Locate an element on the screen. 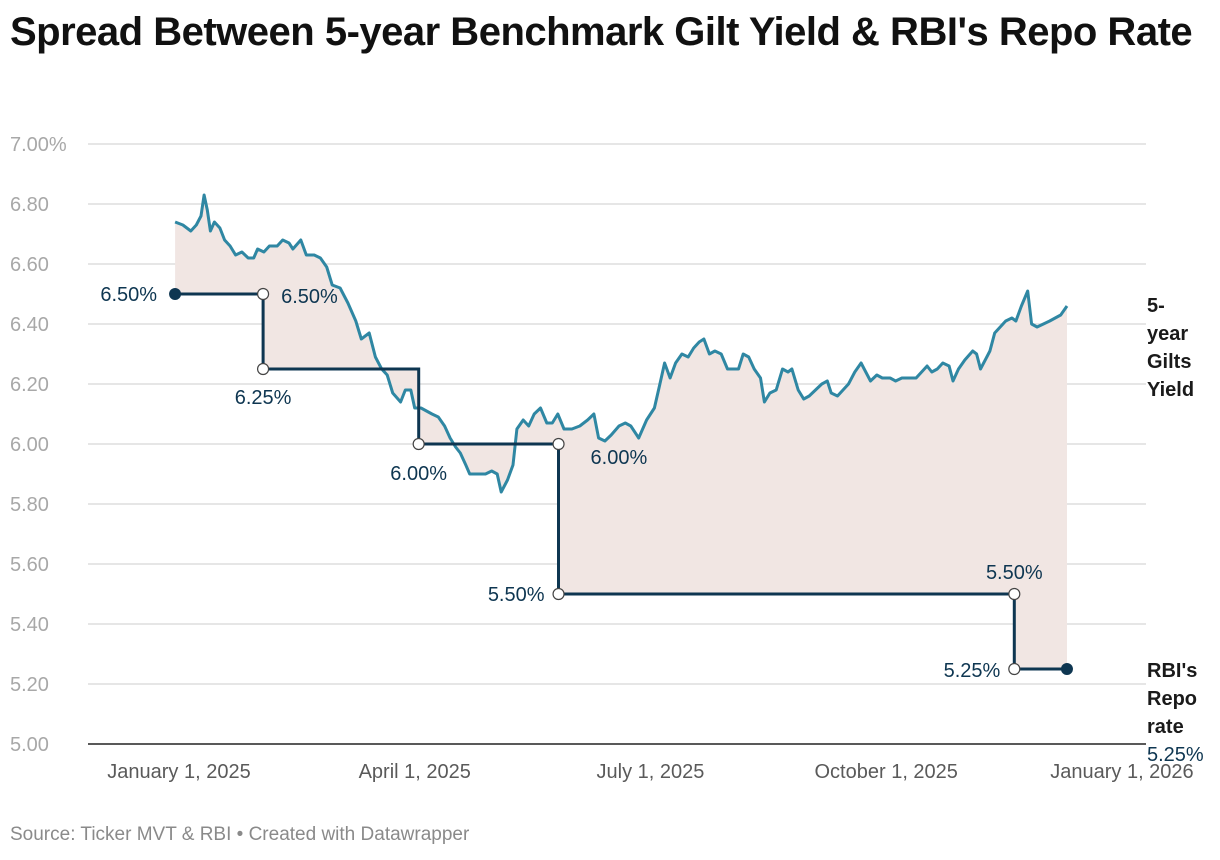 Image resolution: width=1220 pixels, height=860 pixels. gilt-yield-series-label: Yield is located at coordinates (1170, 390).